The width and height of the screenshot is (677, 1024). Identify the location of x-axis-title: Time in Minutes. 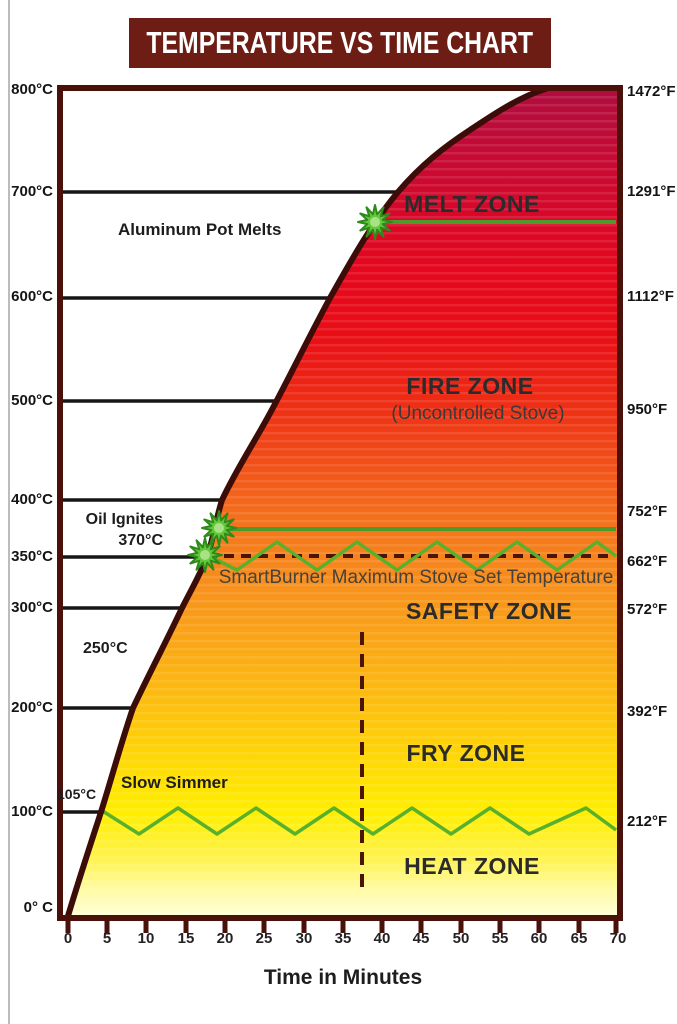
(343, 977).